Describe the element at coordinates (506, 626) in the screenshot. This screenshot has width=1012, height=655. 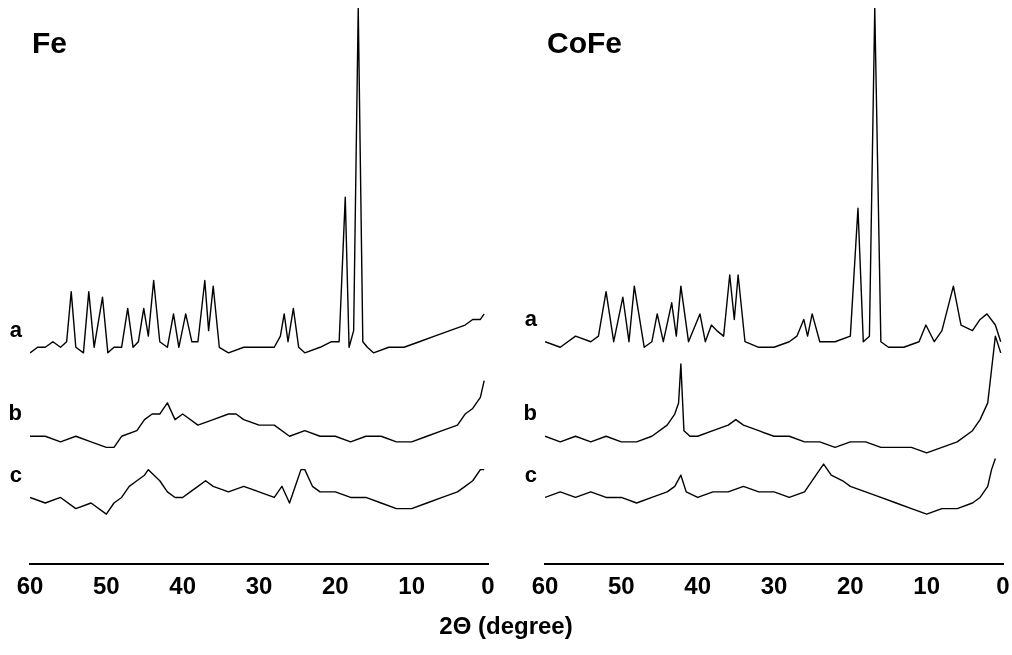
I see `x-axis-title: 2Θ (degree)` at that location.